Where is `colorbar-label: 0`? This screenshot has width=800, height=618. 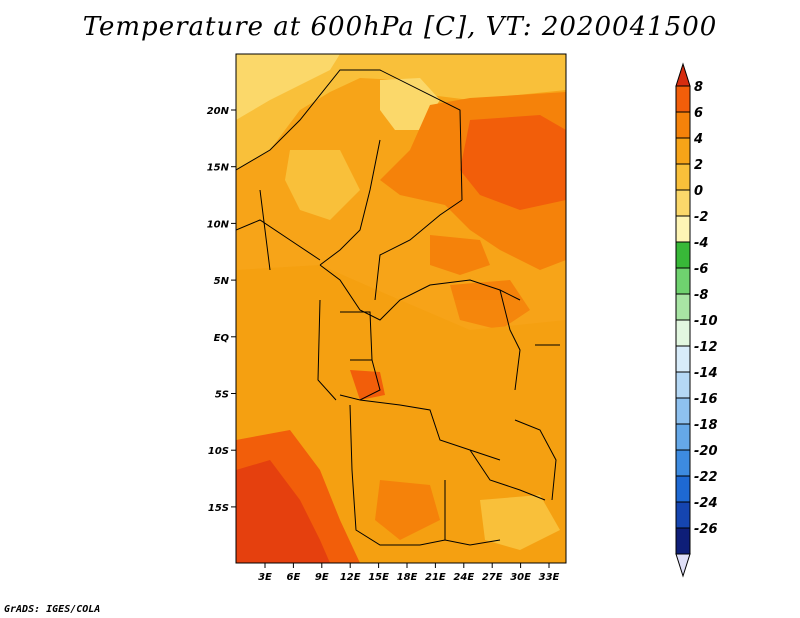
colorbar-label: 0 is located at coordinates (698, 191).